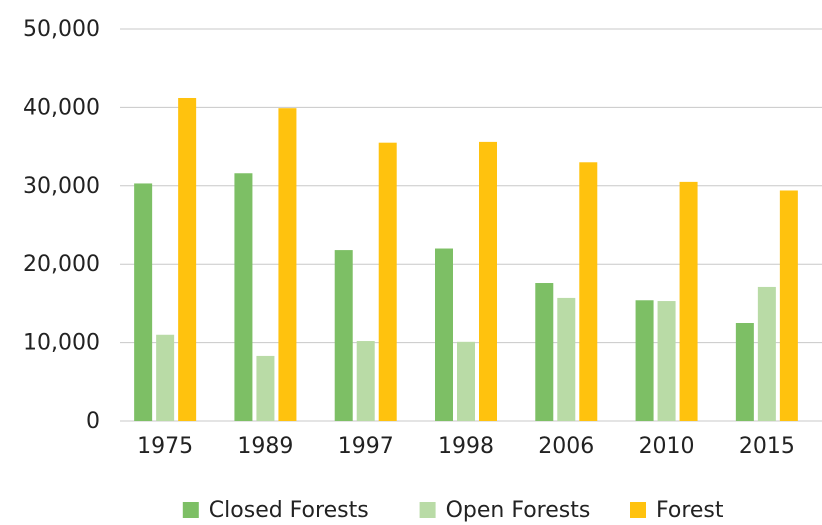  I want to click on x-tick-label: 1975, so click(165, 446).